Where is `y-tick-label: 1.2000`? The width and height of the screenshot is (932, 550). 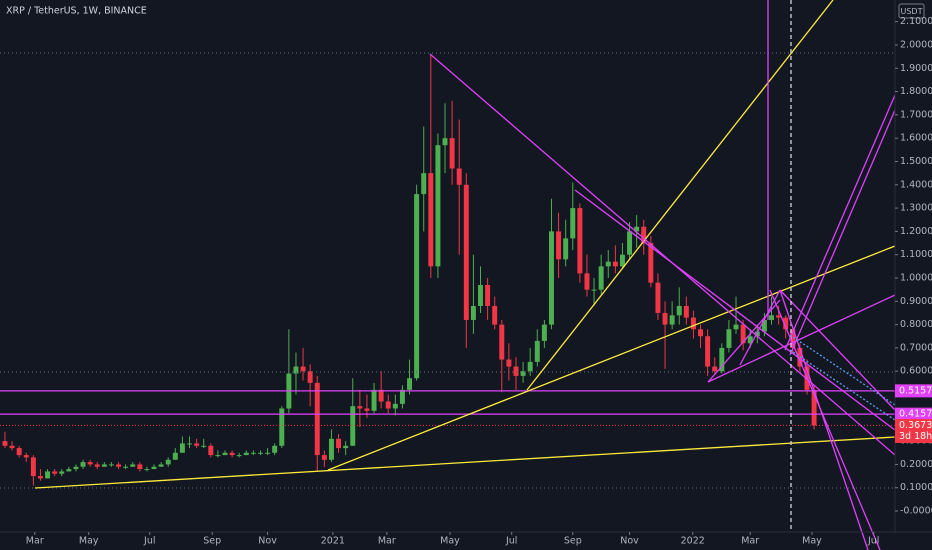 y-tick-label: 1.2000 is located at coordinates (916, 231).